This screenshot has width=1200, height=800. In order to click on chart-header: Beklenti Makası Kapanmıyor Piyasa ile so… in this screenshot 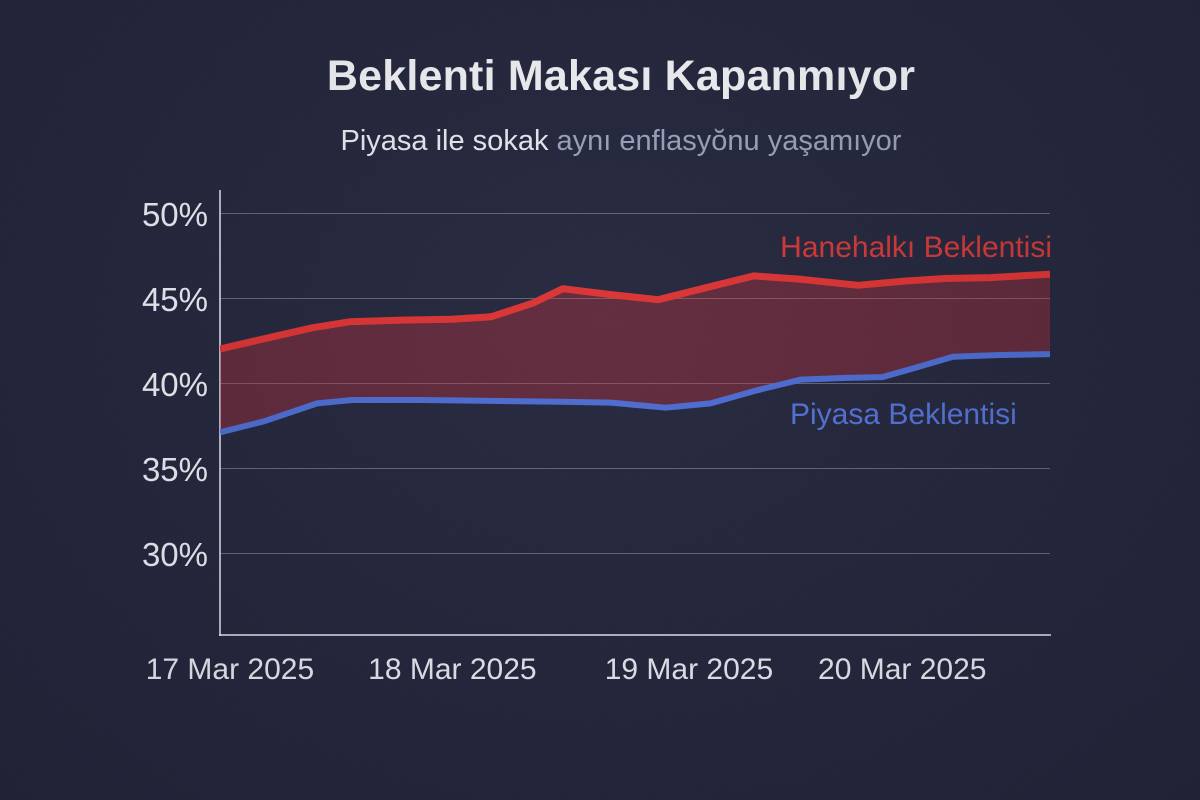, I will do `click(600, 105)`.